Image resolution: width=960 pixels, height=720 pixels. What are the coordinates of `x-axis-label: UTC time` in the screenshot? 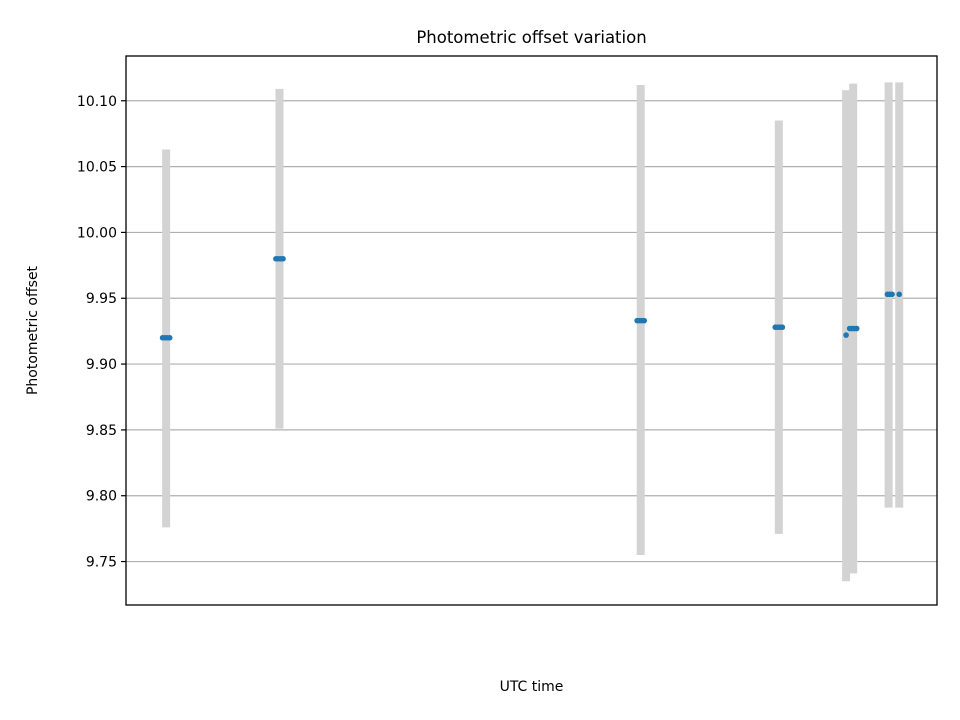 It's located at (532, 687).